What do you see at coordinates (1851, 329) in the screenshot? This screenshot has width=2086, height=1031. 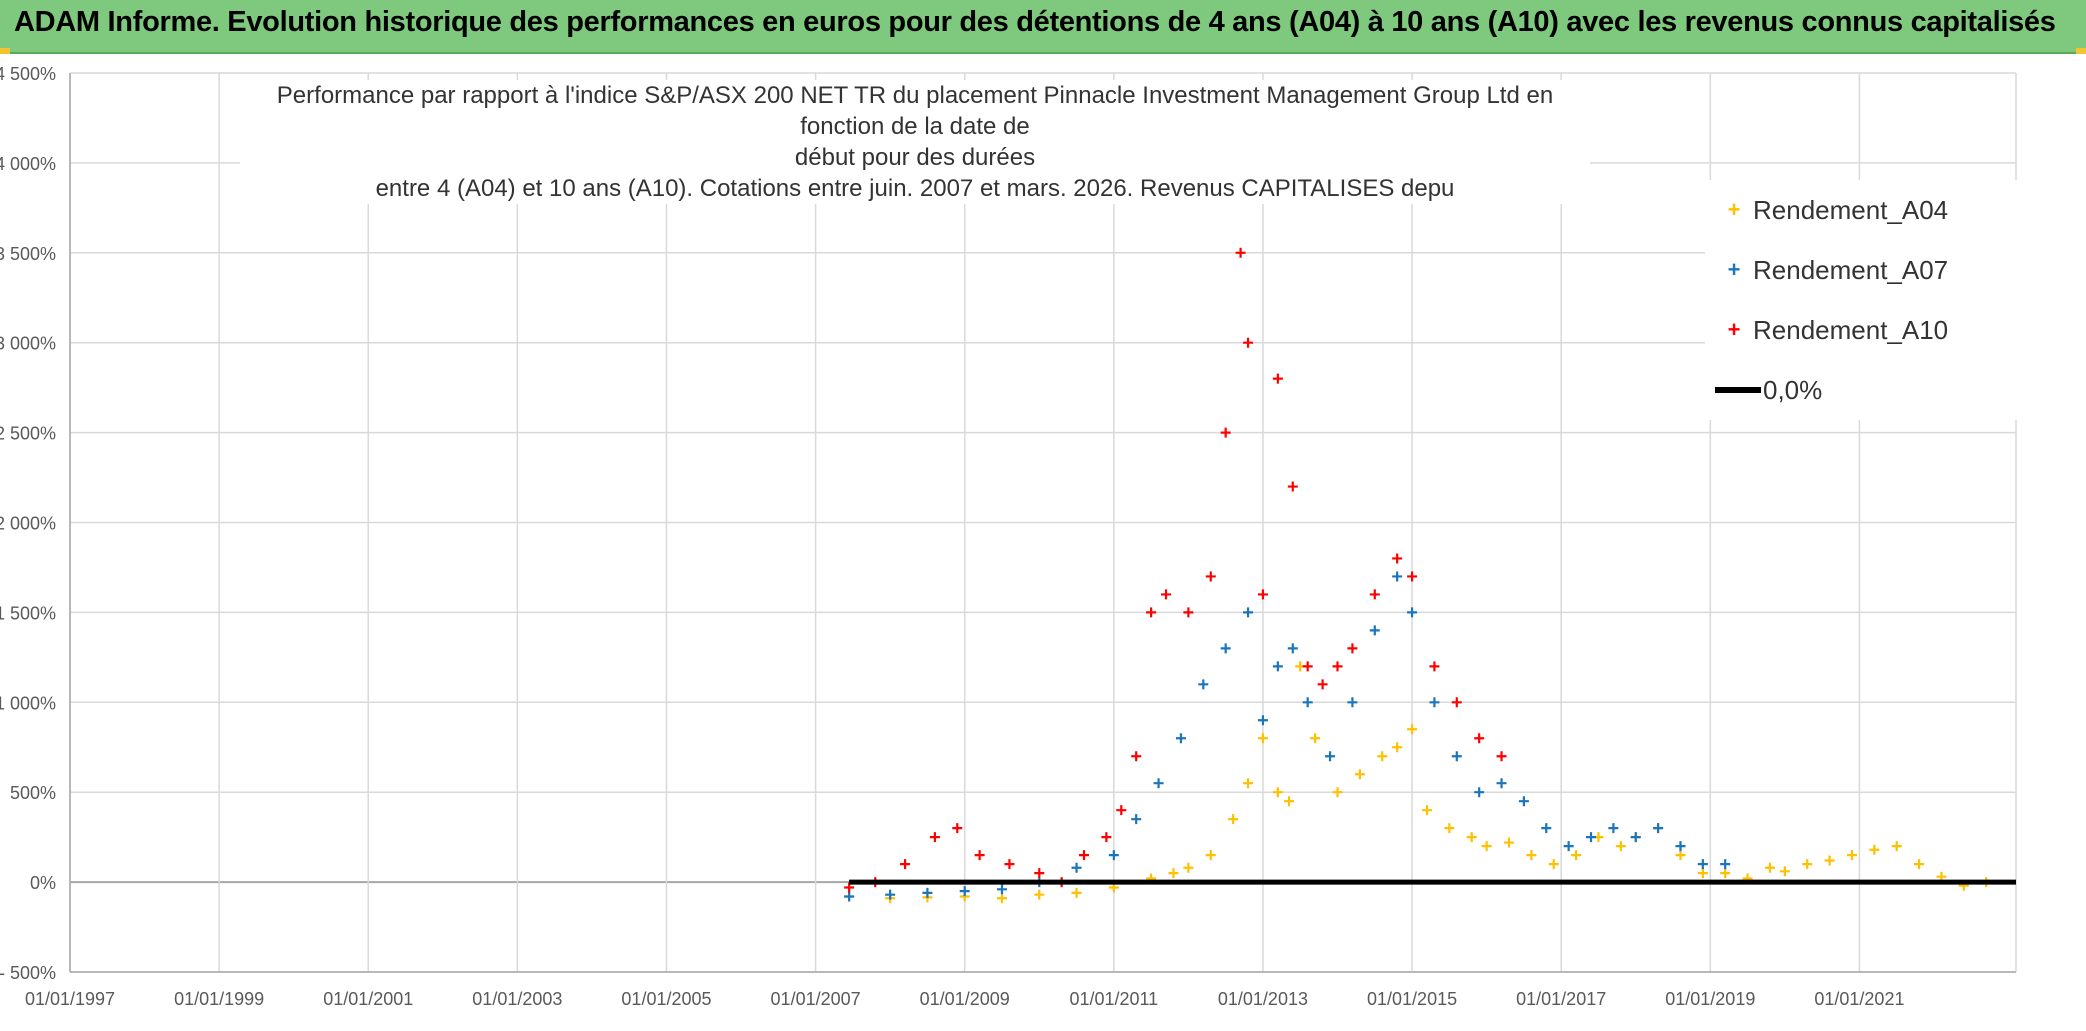 I see `legend-label-a10: Rendement_A10` at bounding box center [1851, 329].